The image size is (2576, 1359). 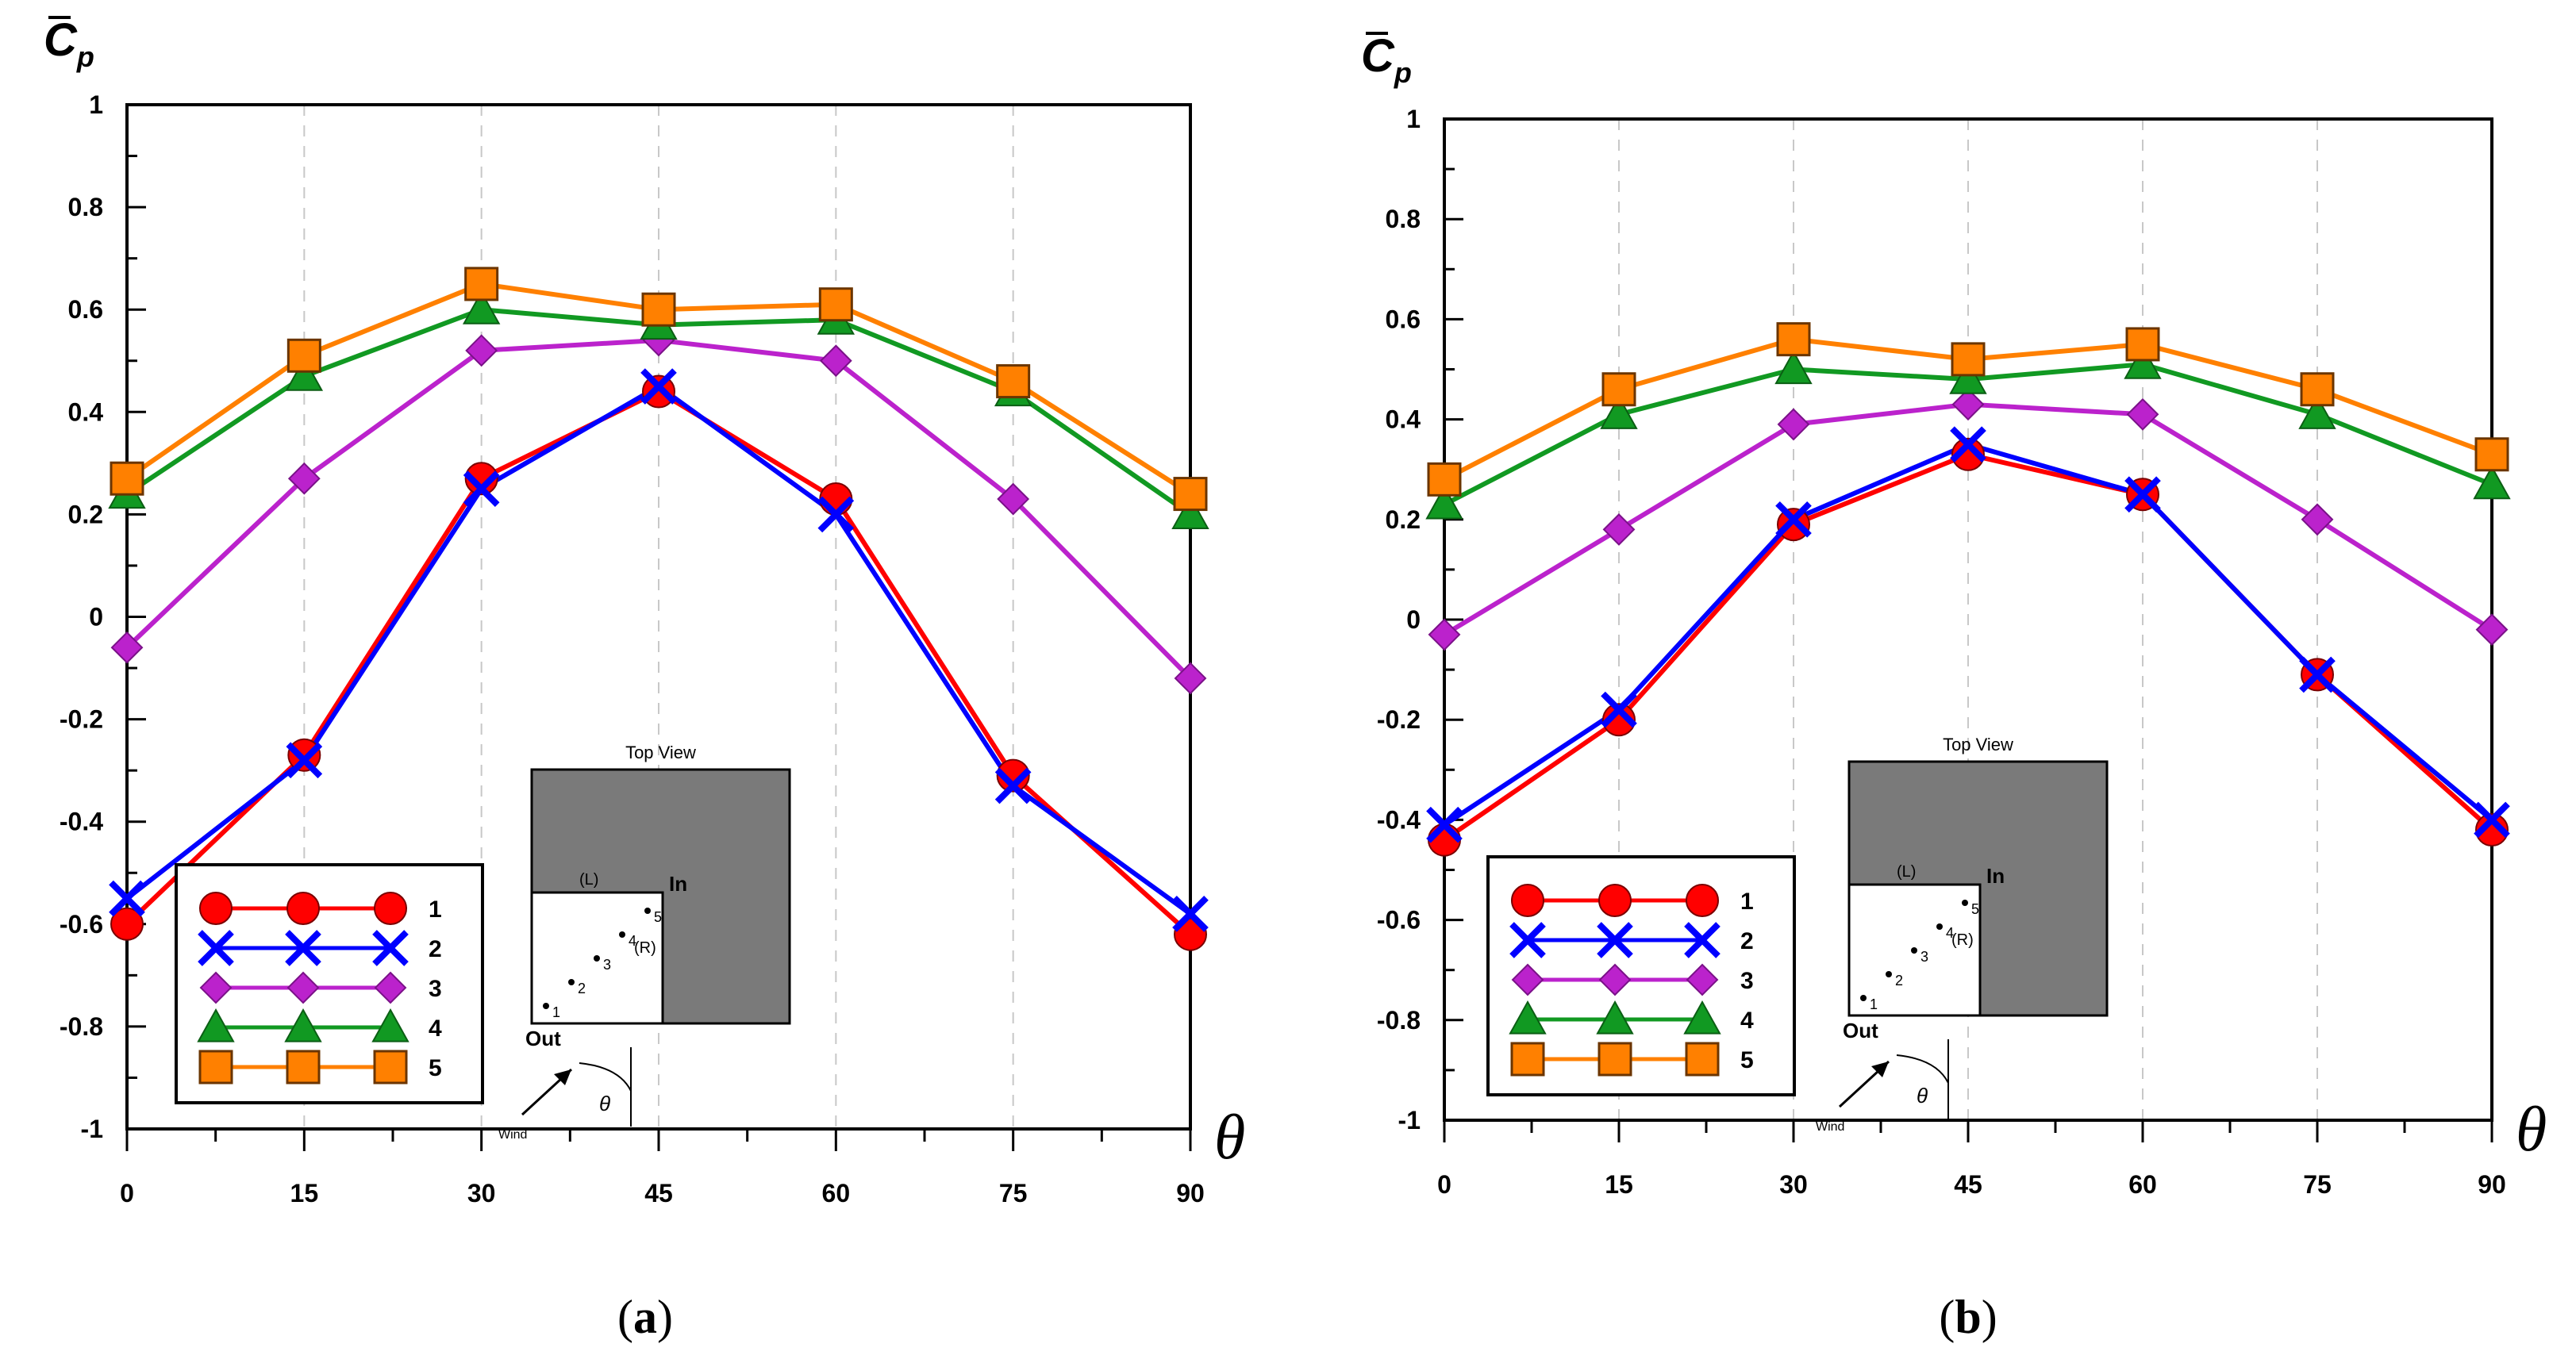 I want to click on x-tick-label: 75, so click(x=2317, y=1184).